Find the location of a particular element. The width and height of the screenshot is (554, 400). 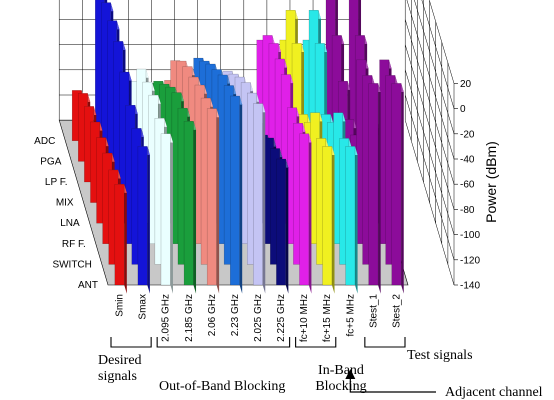

depth-label: ADC is located at coordinates (44, 141).